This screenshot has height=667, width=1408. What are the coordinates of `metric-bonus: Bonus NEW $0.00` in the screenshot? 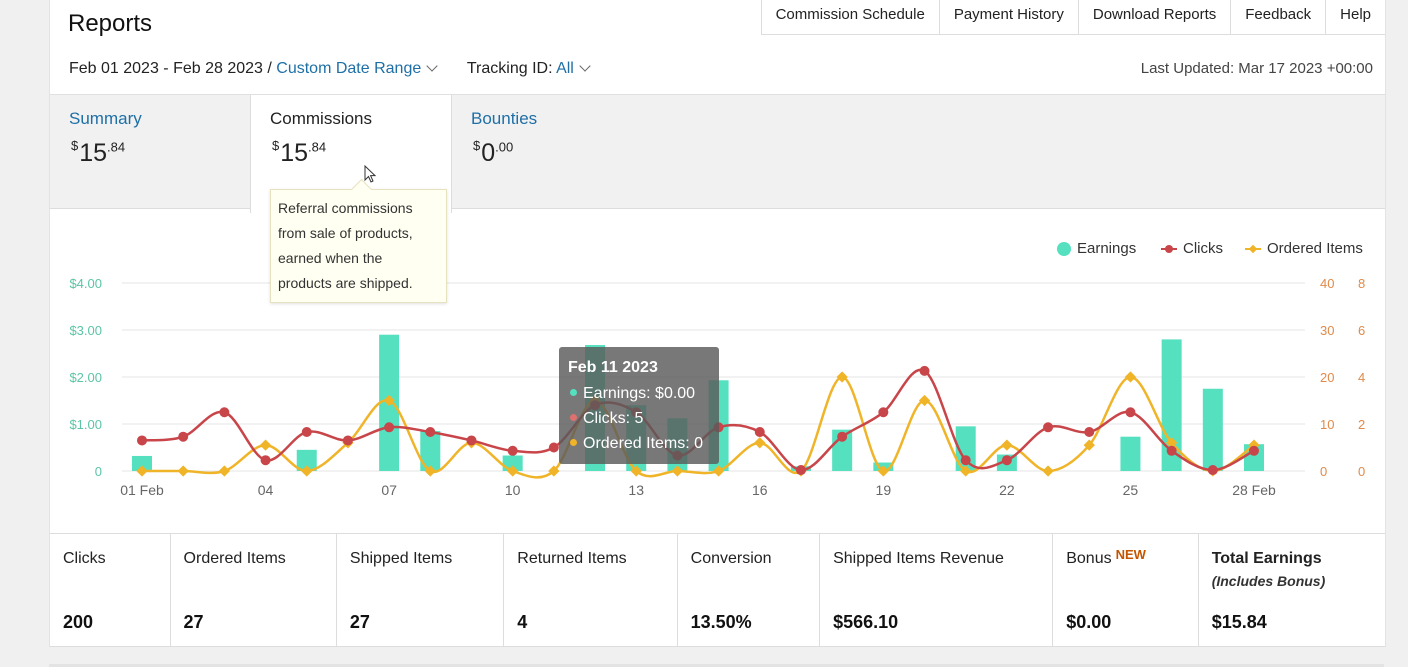 It's located at (1126, 590).